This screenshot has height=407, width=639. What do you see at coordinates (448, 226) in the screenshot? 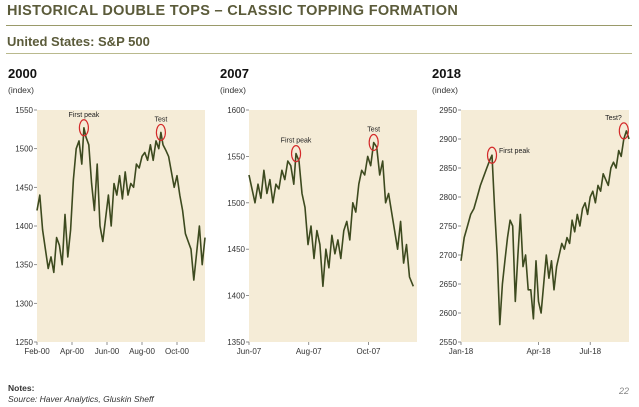
I see `y-tick-label: 2750` at bounding box center [448, 226].